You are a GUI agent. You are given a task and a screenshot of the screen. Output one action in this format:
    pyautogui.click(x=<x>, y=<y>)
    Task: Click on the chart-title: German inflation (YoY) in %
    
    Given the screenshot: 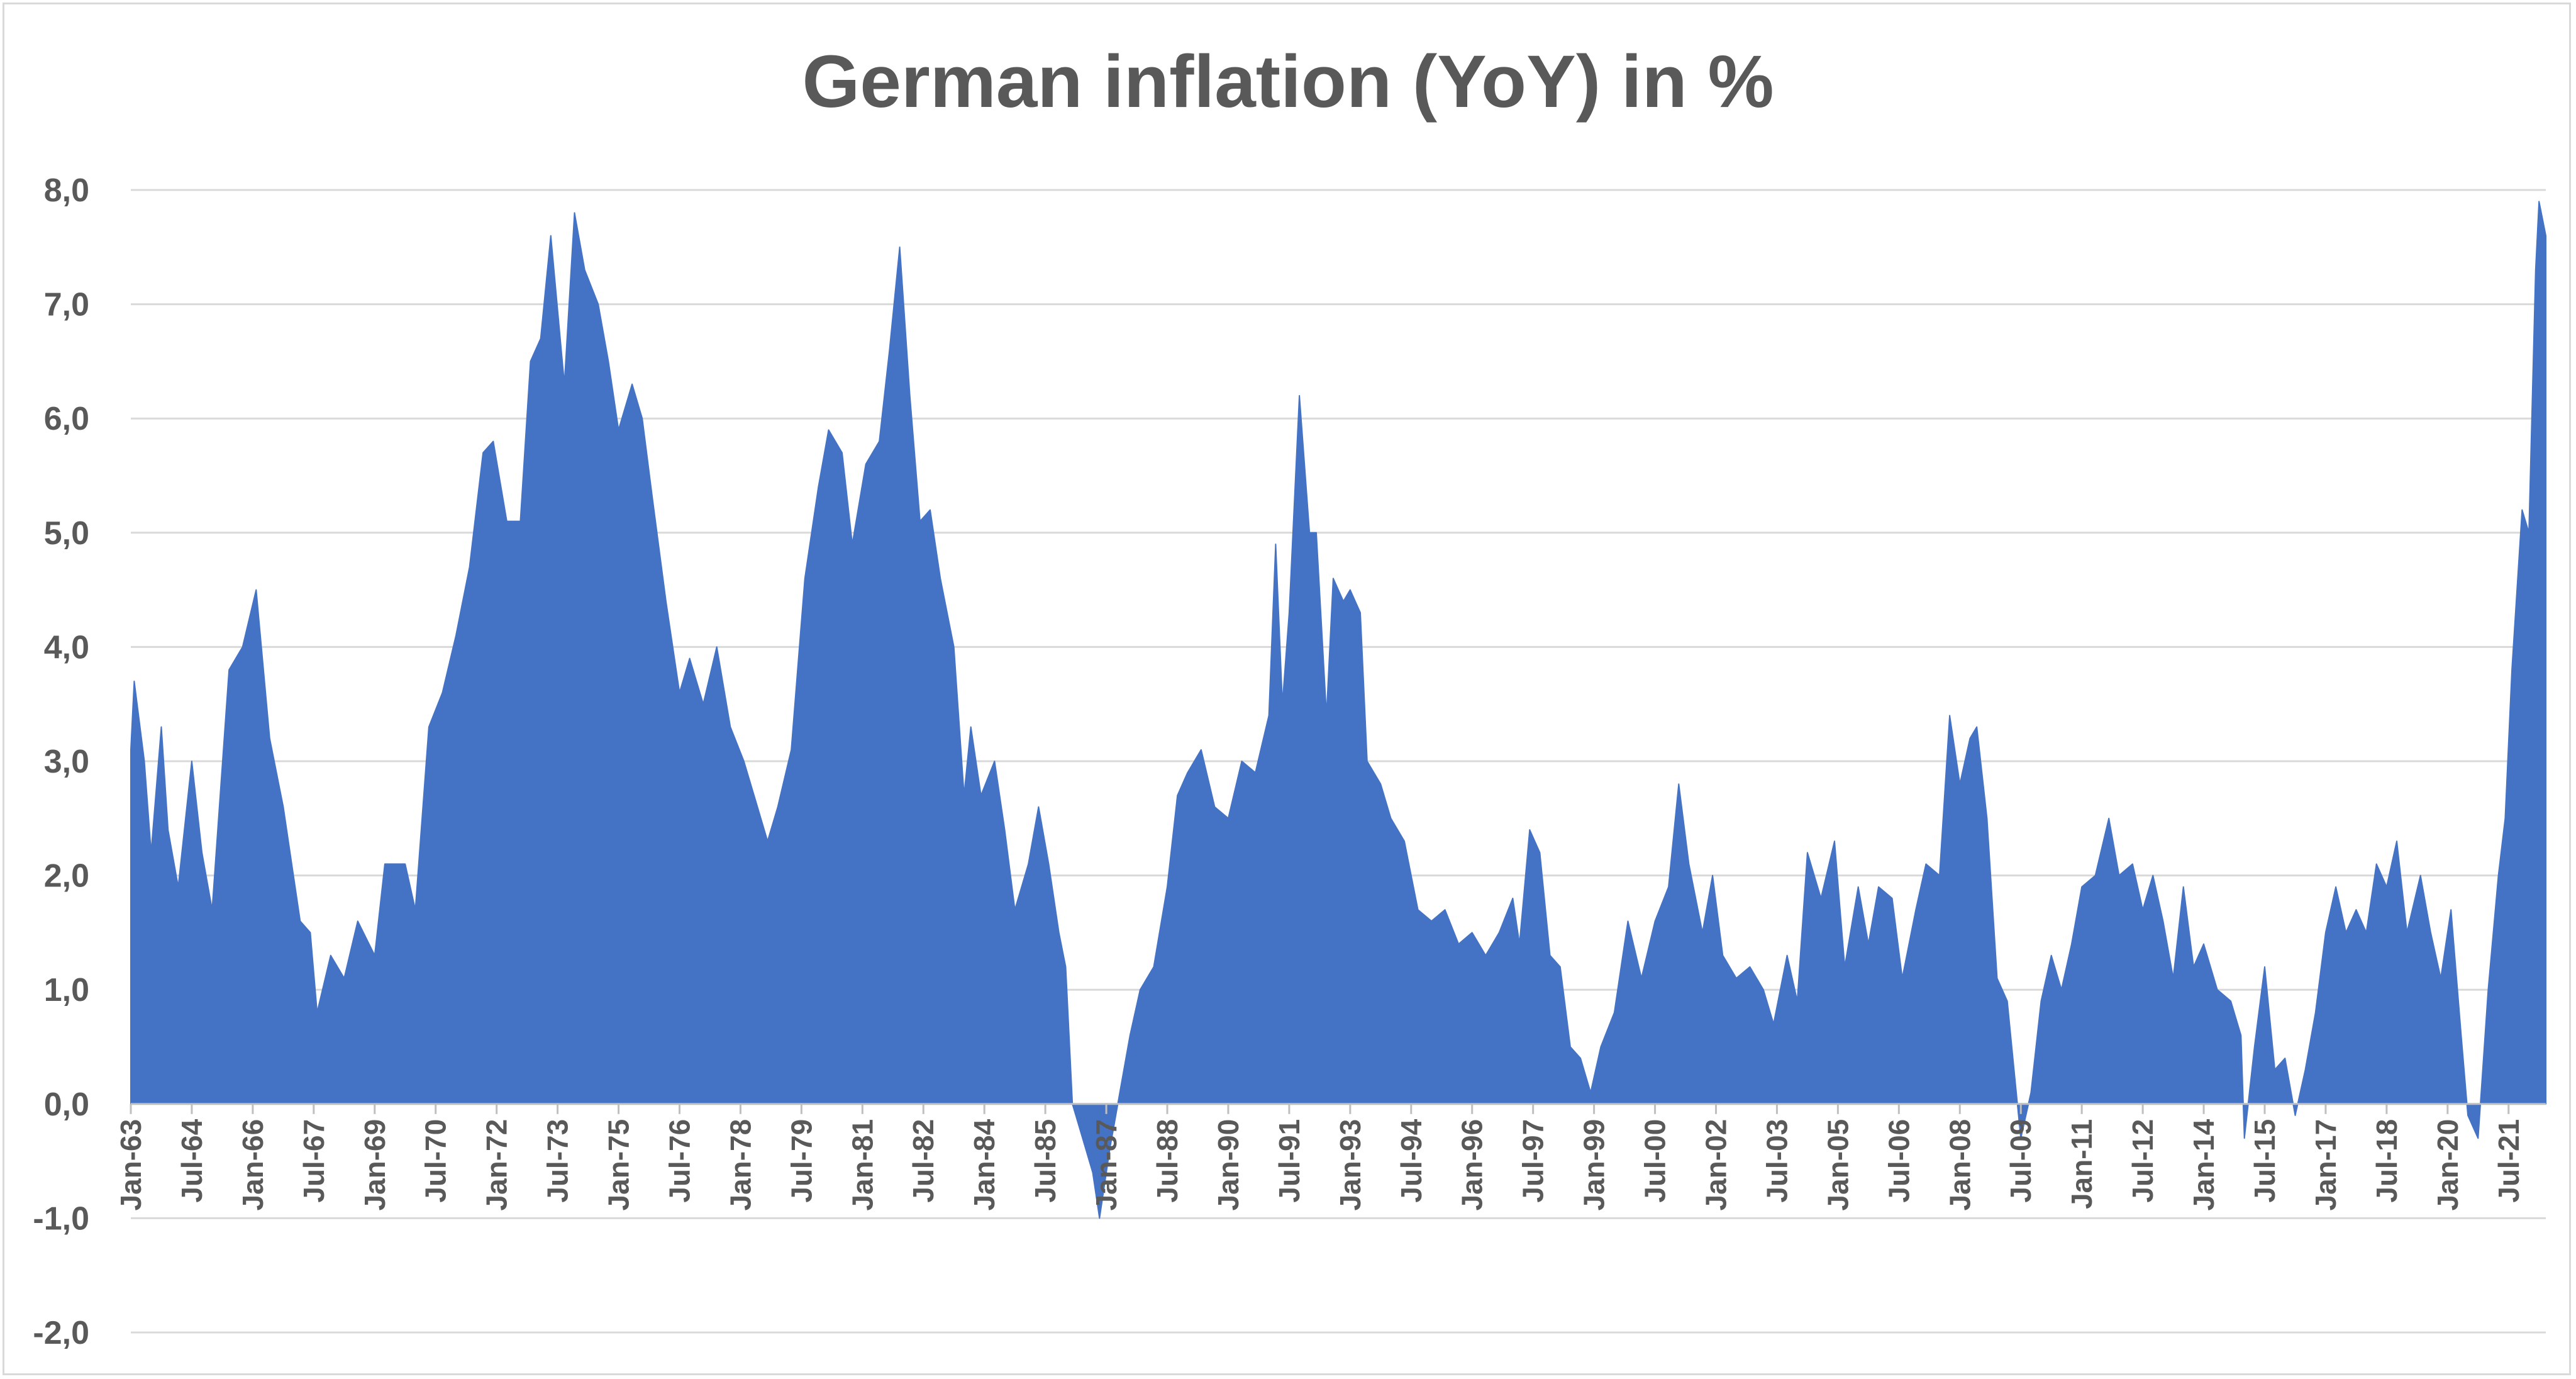 What is the action you would take?
    pyautogui.click(x=1288, y=81)
    